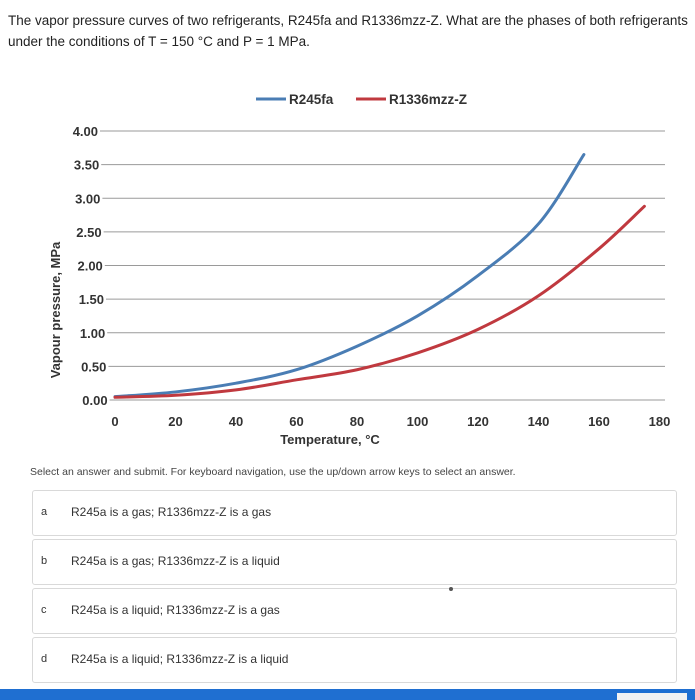 This screenshot has height=700, width=695. I want to click on x-tick-label: 160, so click(599, 421).